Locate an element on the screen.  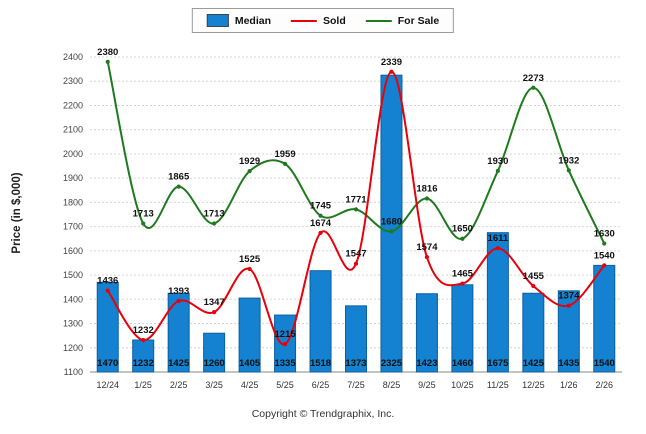
y-tick-label: 1800 is located at coordinates (73, 202).